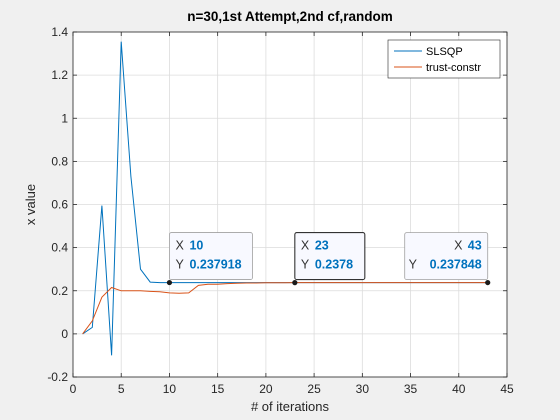 This screenshot has width=560, height=420. I want to click on x-tick-label: 40, so click(459, 389).